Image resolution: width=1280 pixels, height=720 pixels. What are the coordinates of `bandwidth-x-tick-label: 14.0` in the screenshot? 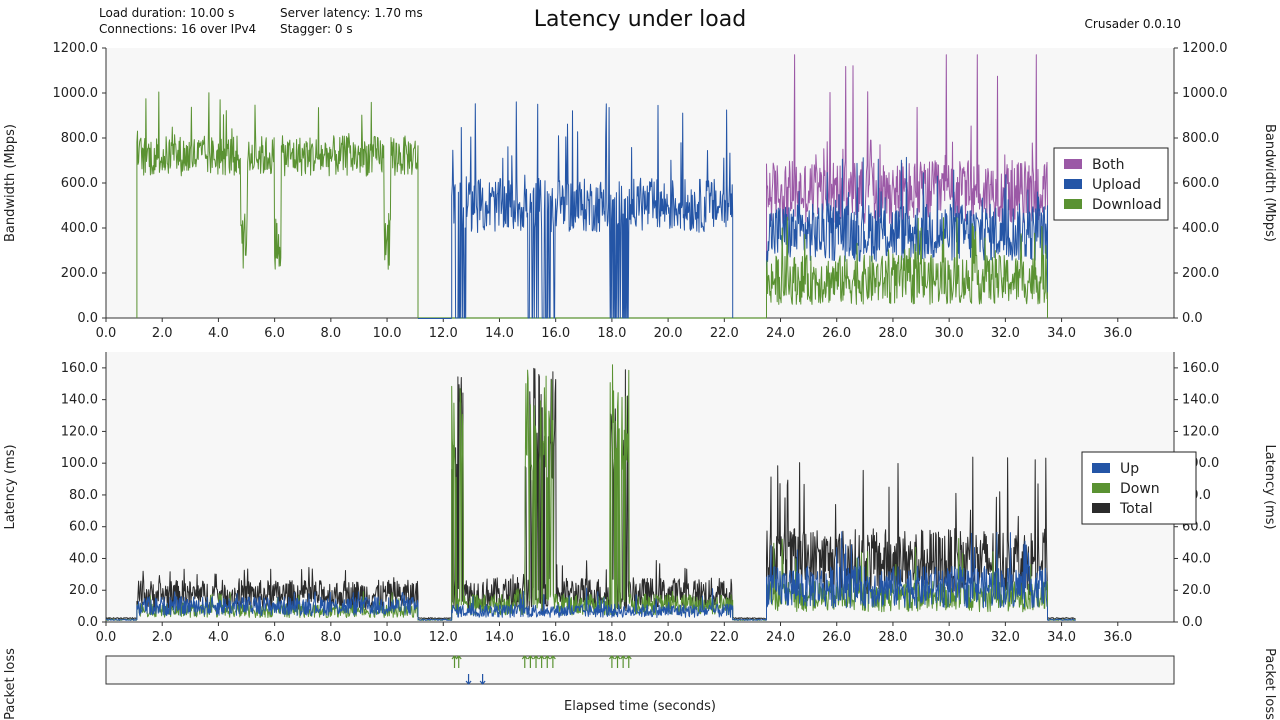 It's located at (499, 333).